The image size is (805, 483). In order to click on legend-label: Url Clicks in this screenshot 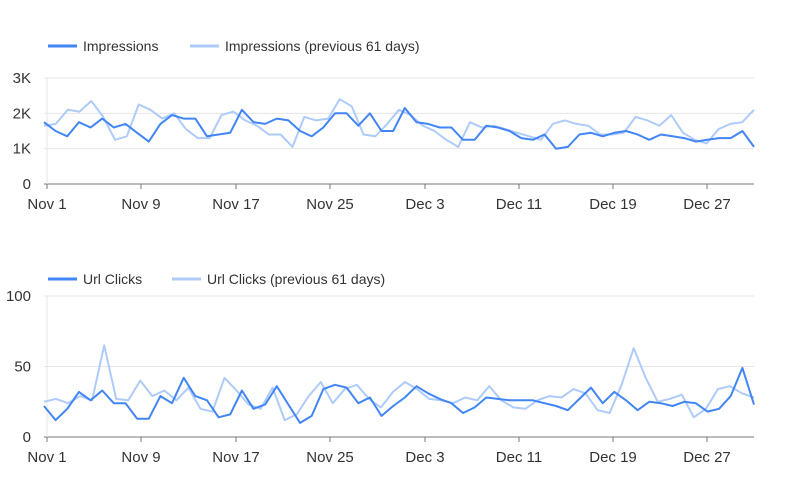, I will do `click(112, 279)`.